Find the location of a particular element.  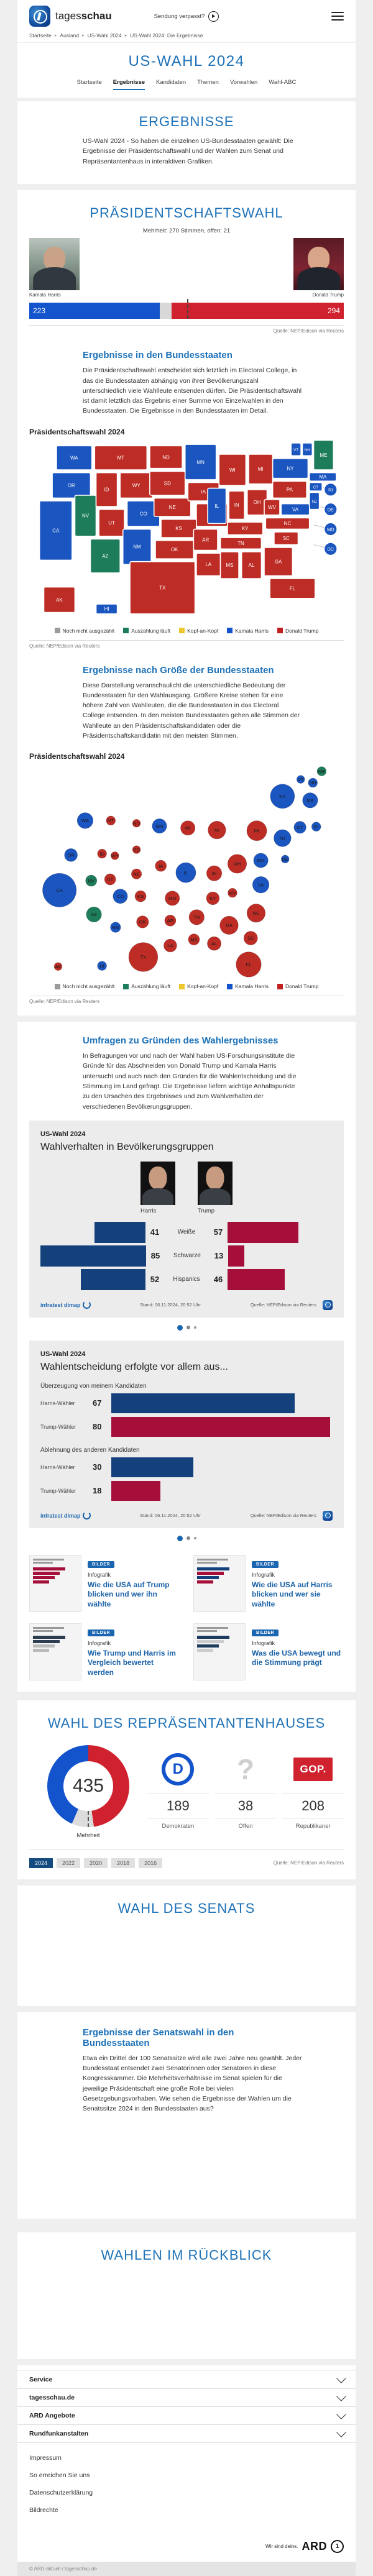

menu-icon is located at coordinates (337, 16).